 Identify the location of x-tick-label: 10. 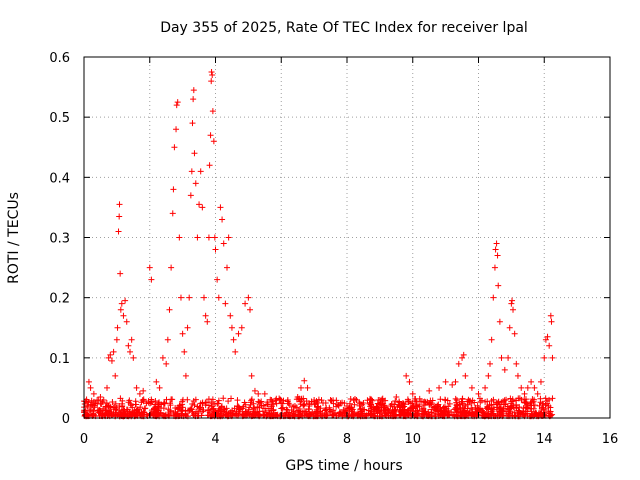
(412, 439).